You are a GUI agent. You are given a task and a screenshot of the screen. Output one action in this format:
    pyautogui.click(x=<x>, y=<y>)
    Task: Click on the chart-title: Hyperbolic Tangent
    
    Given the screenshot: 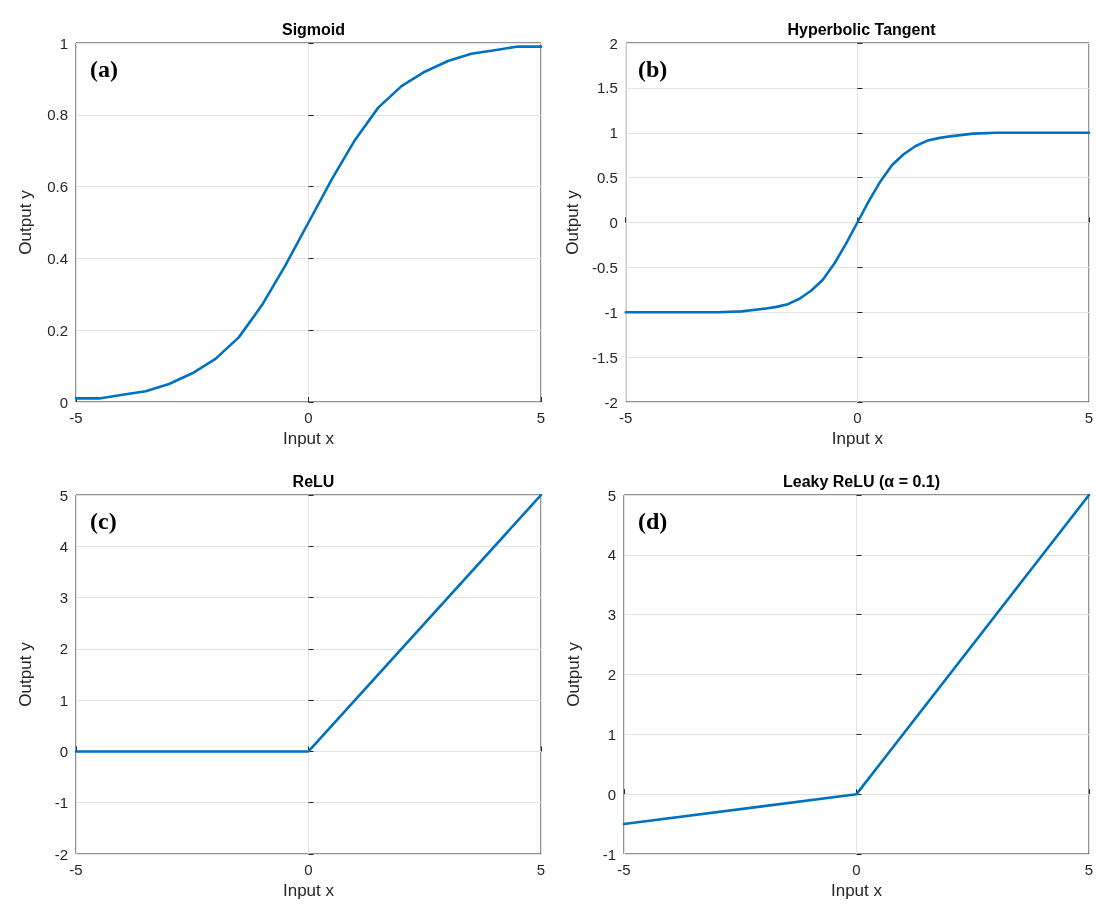 What is the action you would take?
    pyautogui.click(x=862, y=29)
    